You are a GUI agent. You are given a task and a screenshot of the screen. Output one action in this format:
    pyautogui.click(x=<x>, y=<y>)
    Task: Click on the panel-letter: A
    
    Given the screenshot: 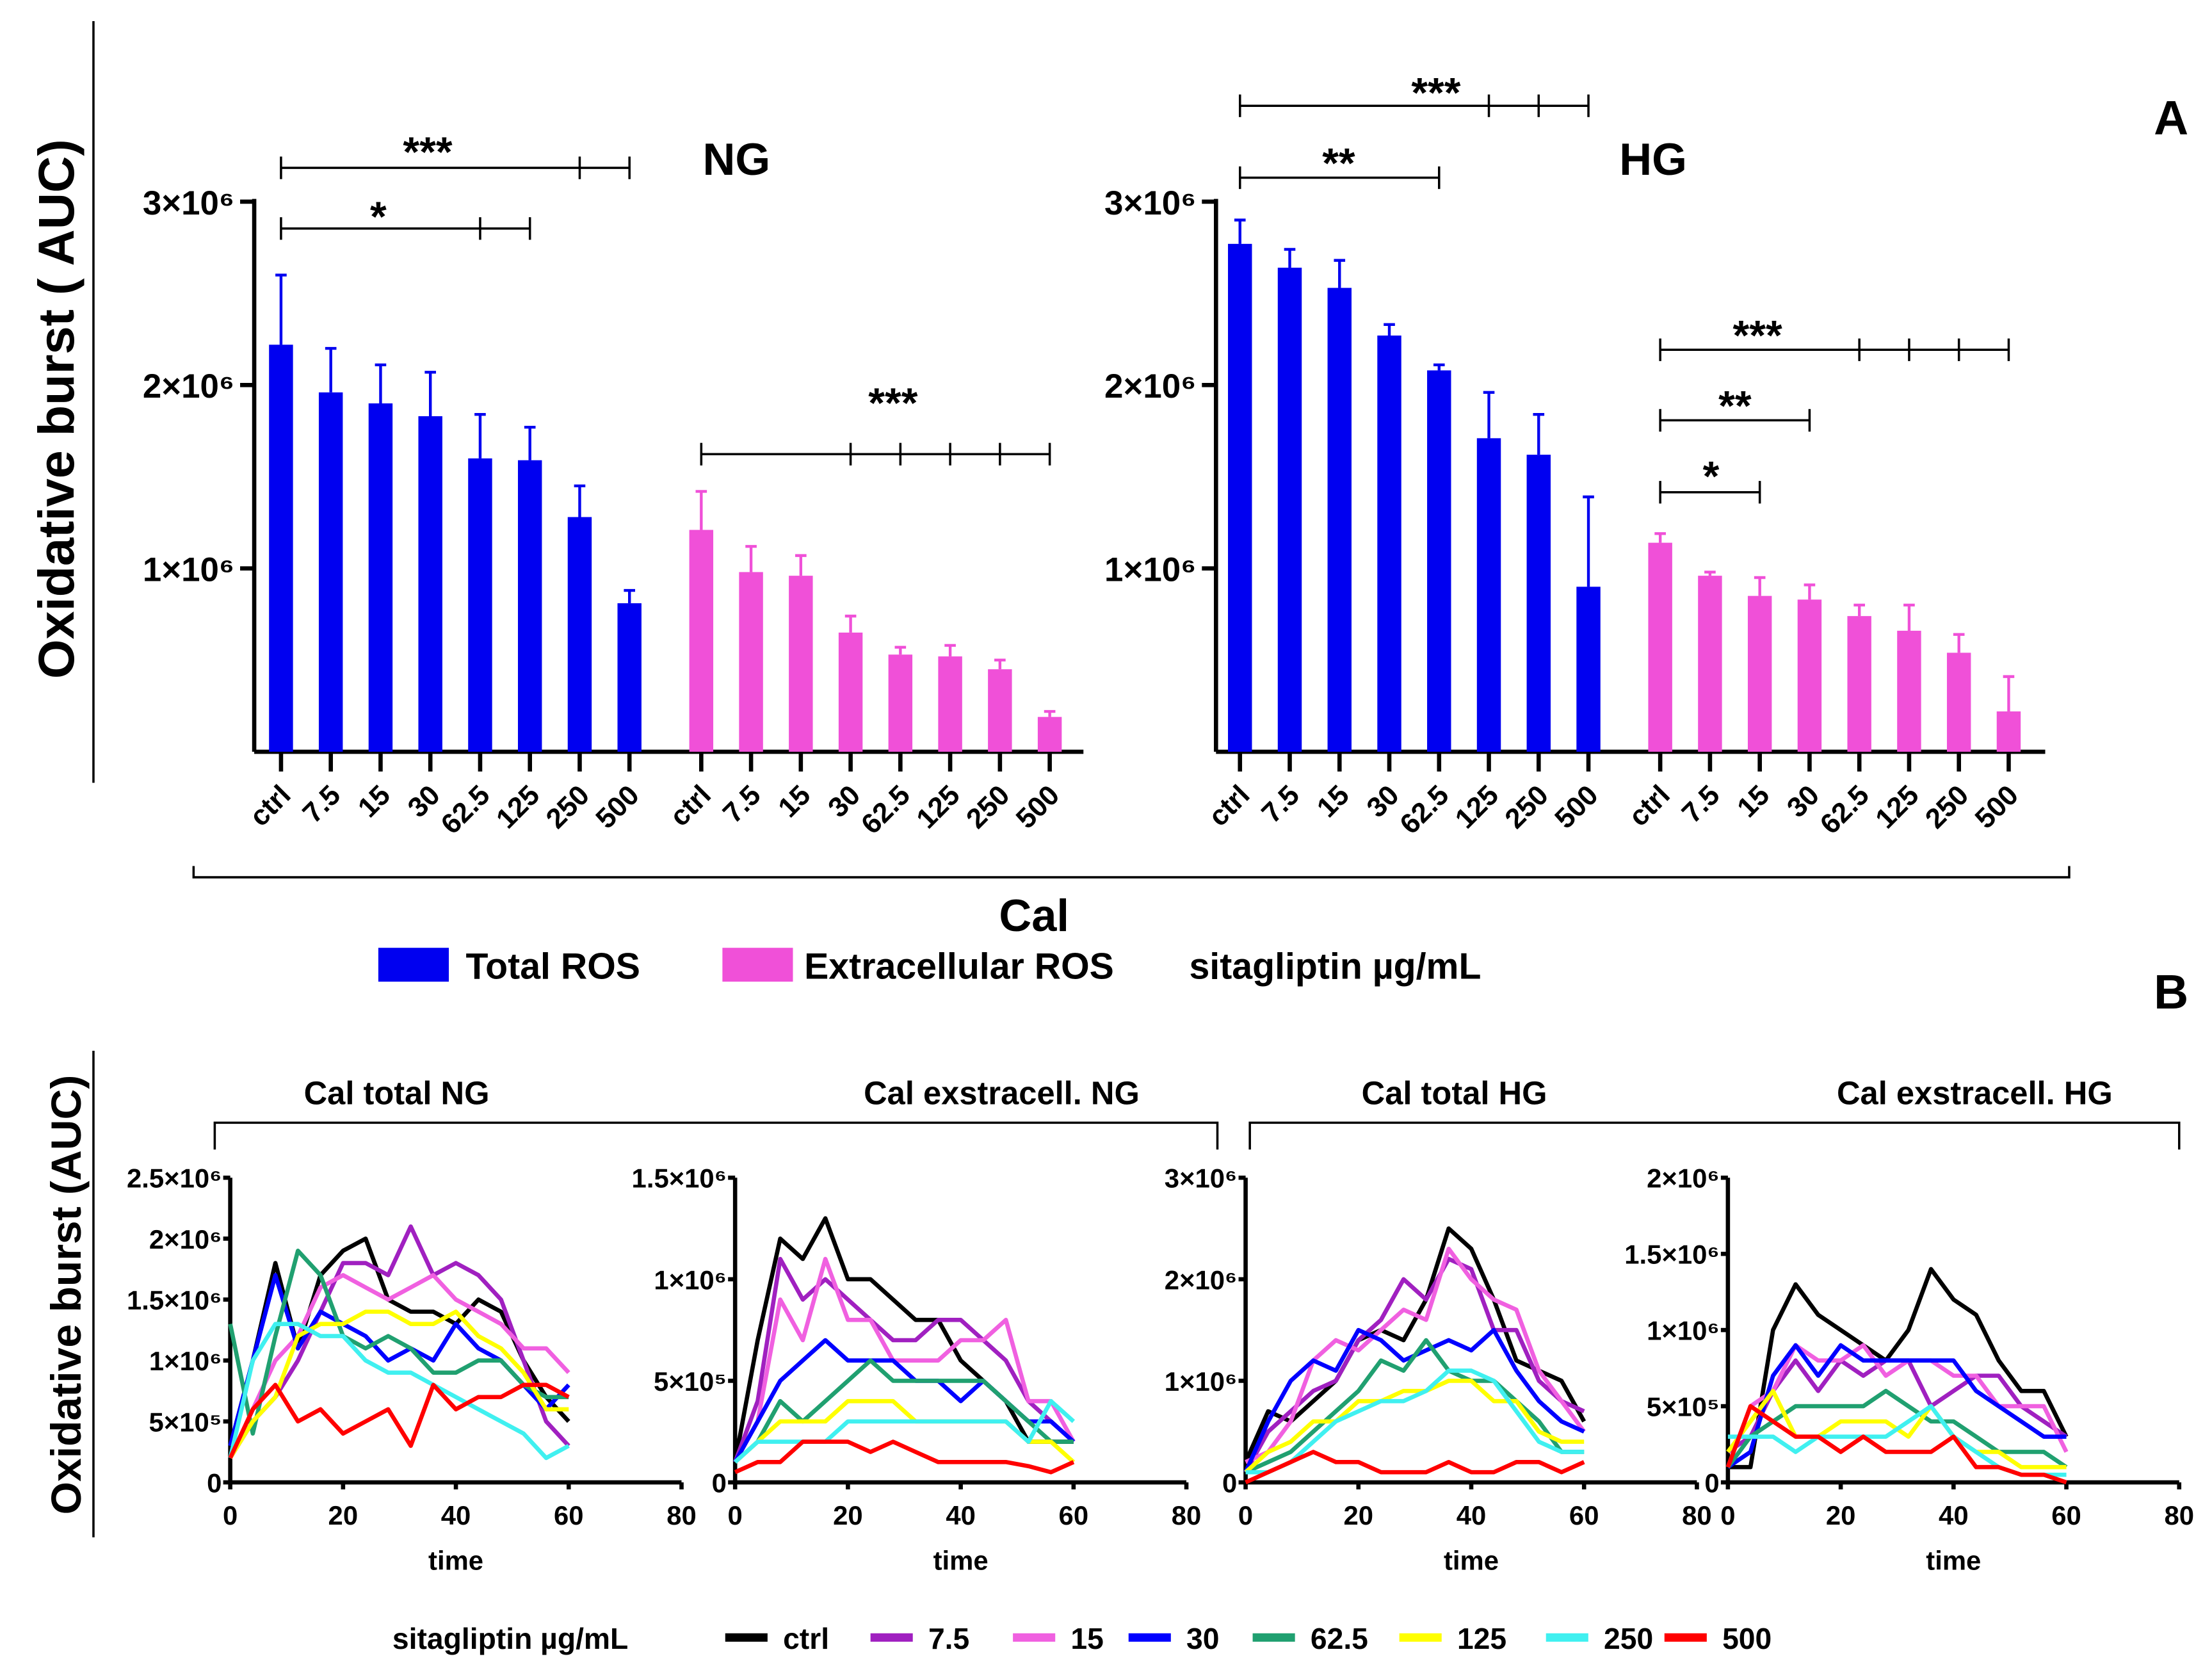 What is the action you would take?
    pyautogui.click(x=2171, y=117)
    